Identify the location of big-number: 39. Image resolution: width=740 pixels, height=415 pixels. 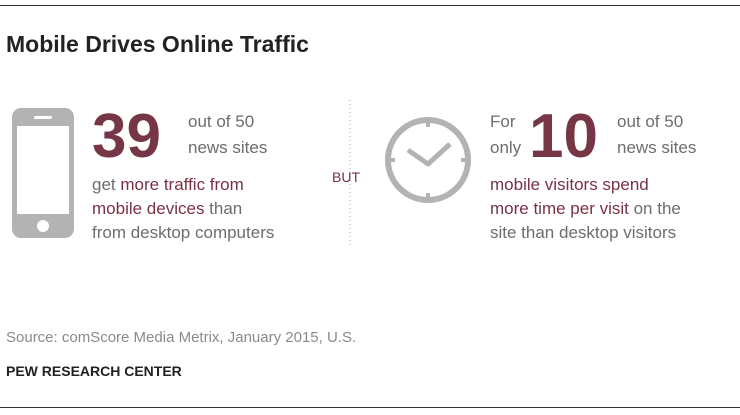
(126, 136).